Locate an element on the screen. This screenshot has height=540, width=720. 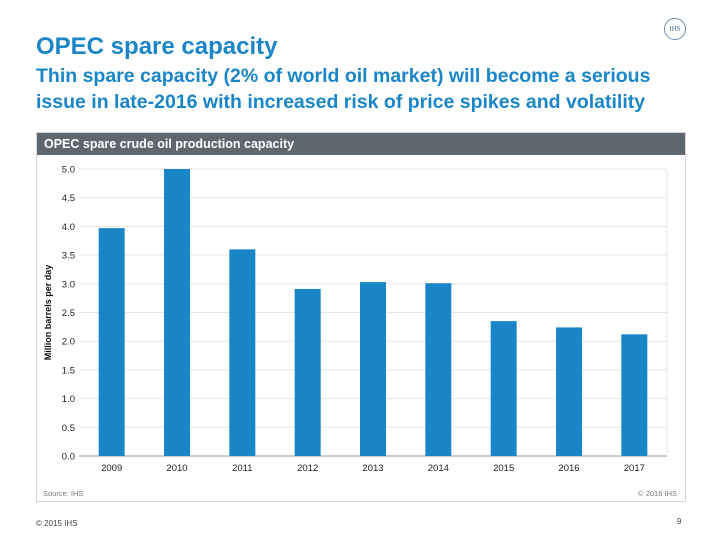
x-tick-label: 2014 is located at coordinates (438, 468).